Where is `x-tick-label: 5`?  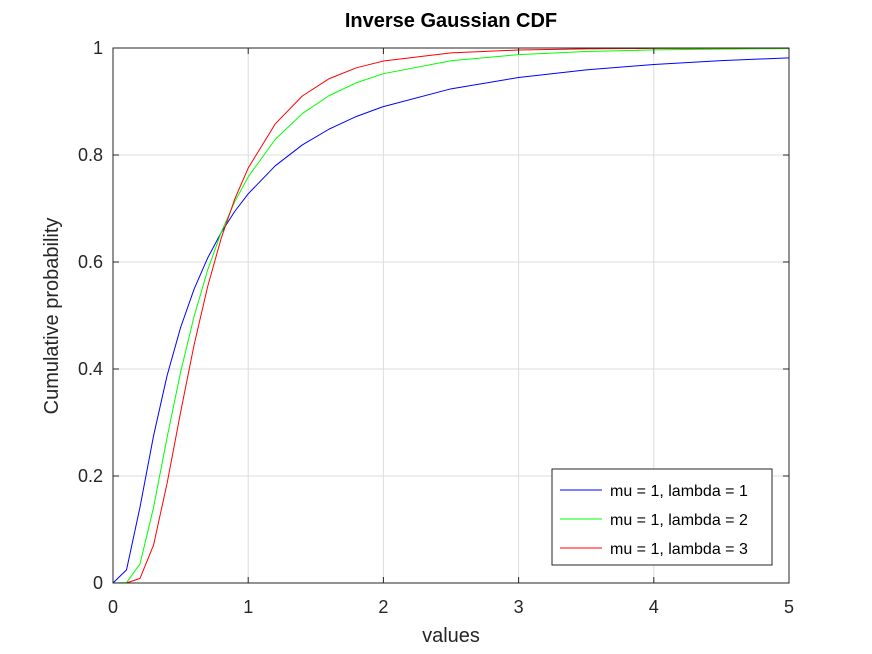 x-tick-label: 5 is located at coordinates (789, 607).